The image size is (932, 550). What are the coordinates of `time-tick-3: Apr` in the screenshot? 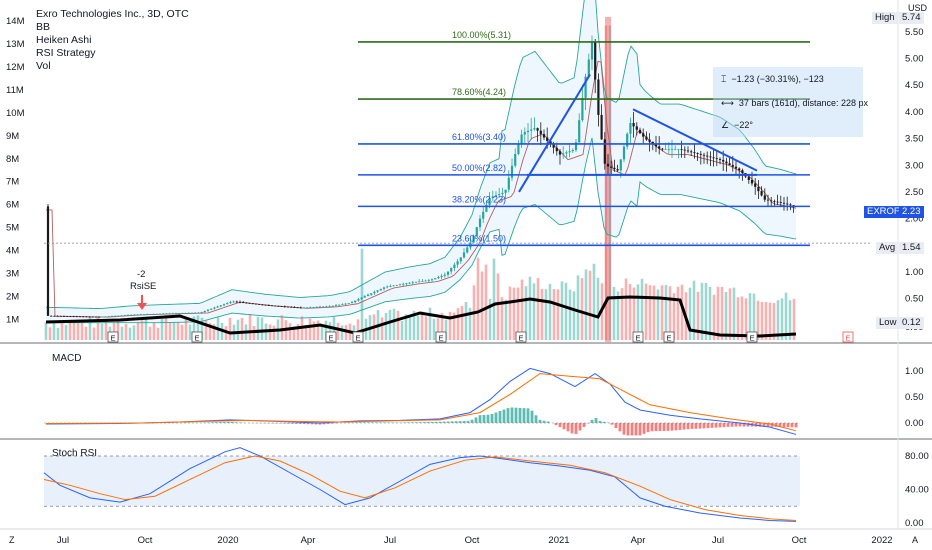 It's located at (308, 540).